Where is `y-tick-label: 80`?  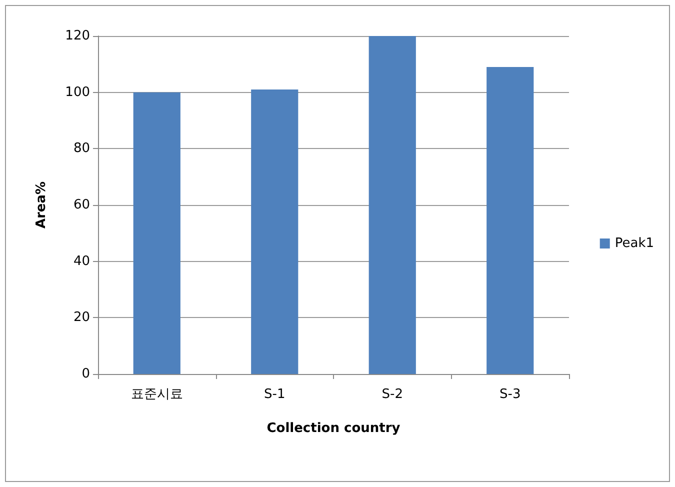
y-tick-label: 80 is located at coordinates (81, 148).